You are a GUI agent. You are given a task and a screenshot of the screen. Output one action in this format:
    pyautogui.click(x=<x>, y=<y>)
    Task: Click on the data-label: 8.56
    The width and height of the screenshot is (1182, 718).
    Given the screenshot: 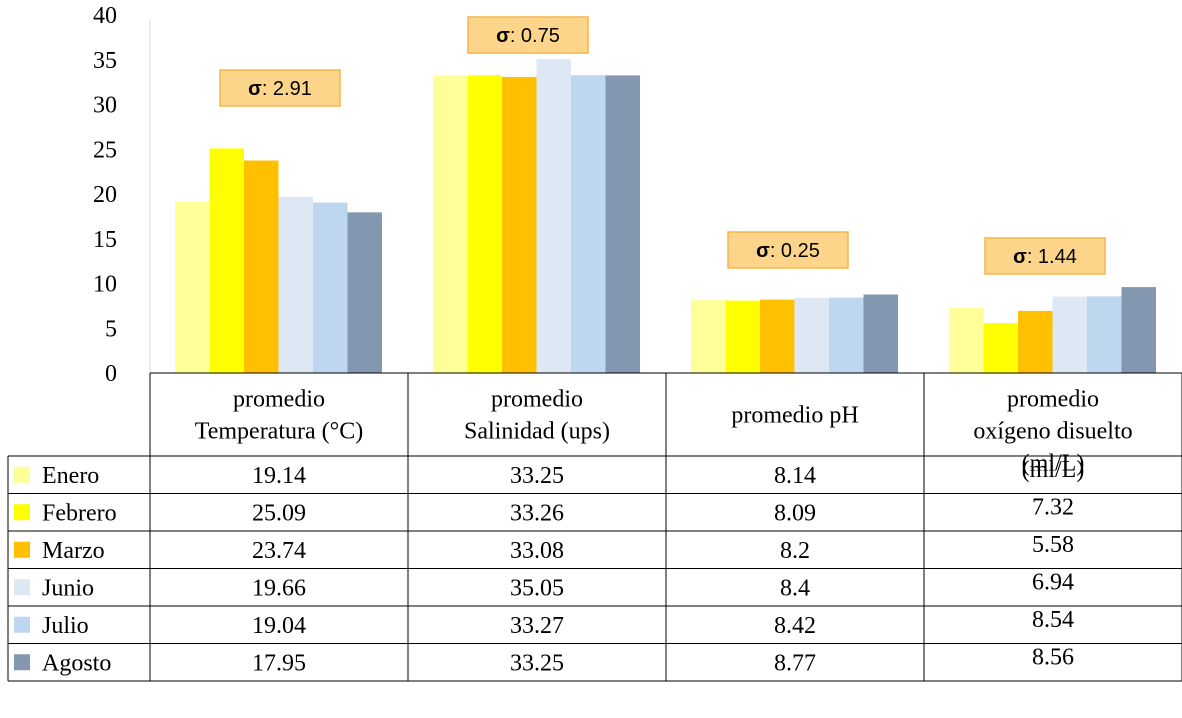 What is the action you would take?
    pyautogui.click(x=1053, y=657)
    